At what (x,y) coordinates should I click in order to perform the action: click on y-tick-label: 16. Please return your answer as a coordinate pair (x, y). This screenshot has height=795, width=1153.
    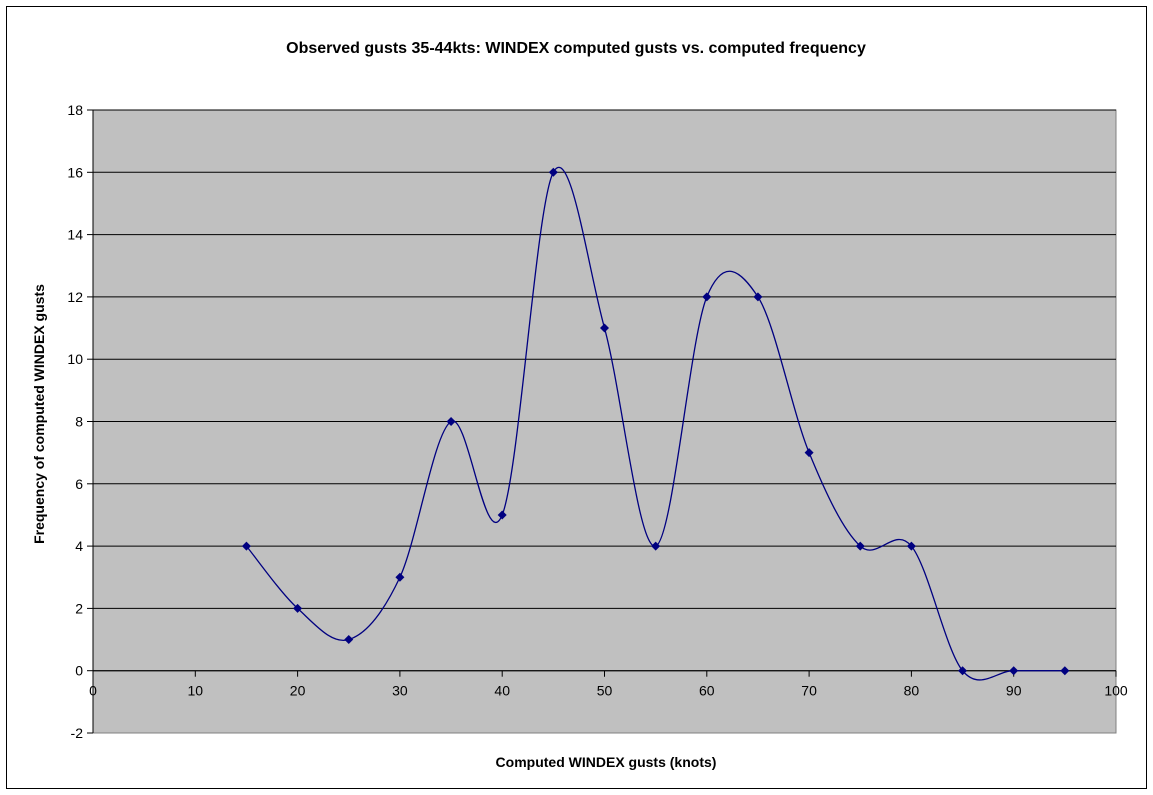
    Looking at the image, I should click on (75, 172).